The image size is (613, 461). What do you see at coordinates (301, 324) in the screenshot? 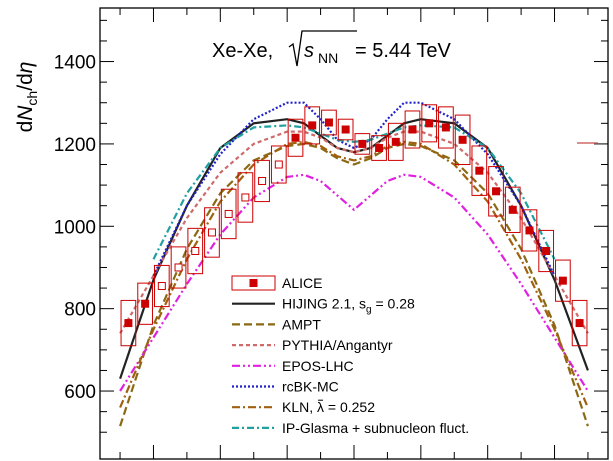
I see `legend-label-1: AMPT` at bounding box center [301, 324].